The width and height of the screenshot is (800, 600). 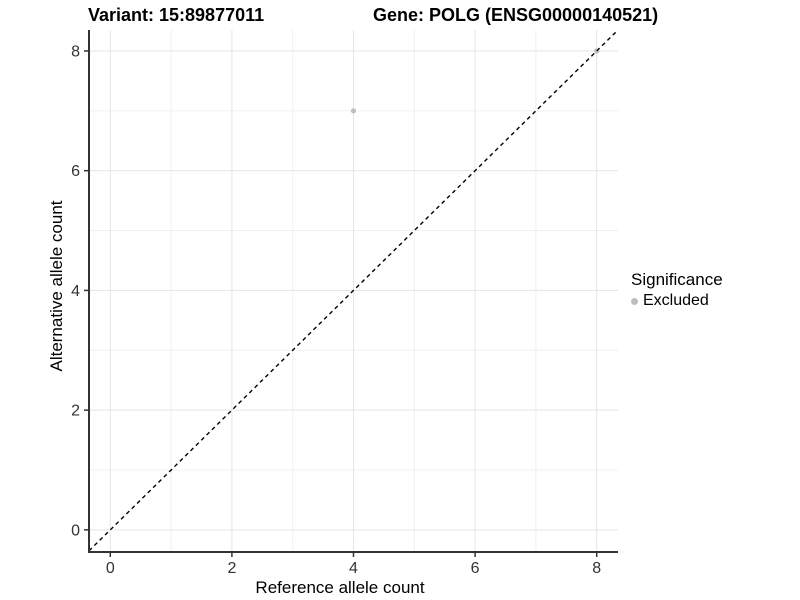 I want to click on x-axis-title: Reference allele count, so click(x=340, y=587).